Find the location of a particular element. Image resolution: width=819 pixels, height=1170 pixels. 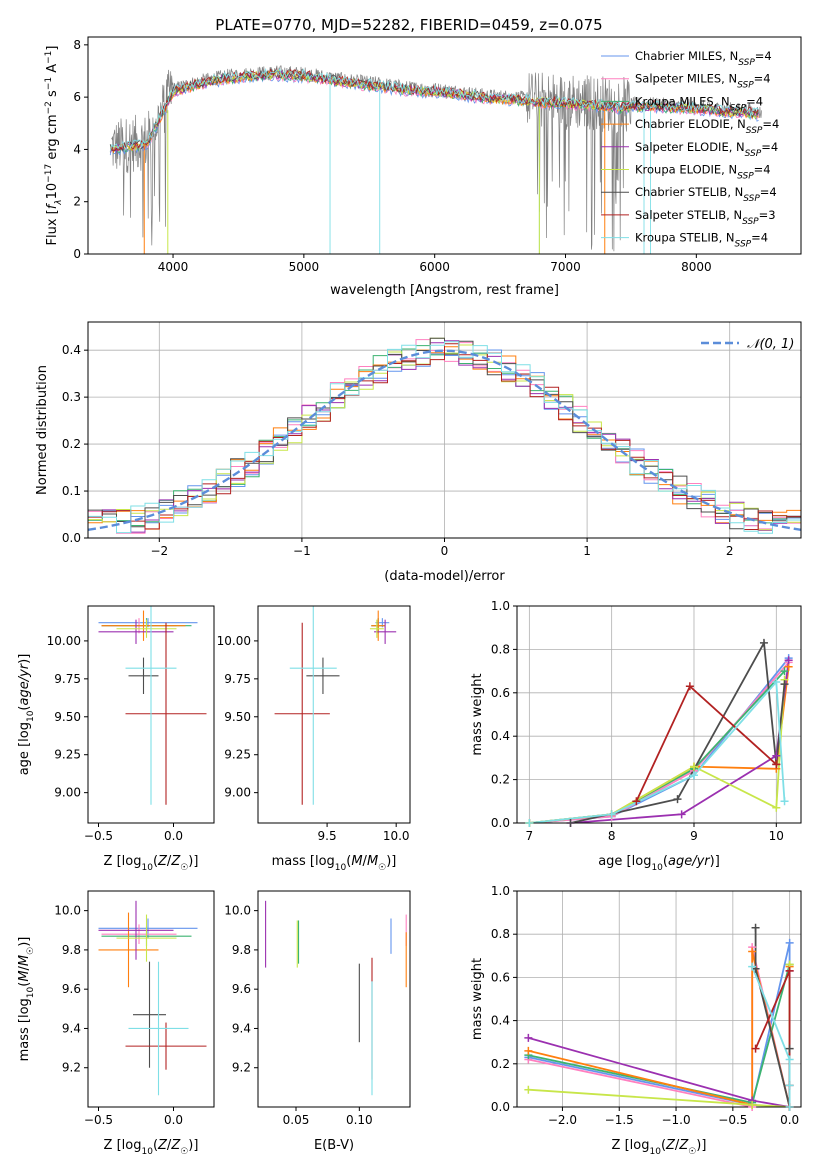

y-tick-label: 8 is located at coordinates (77, 45).